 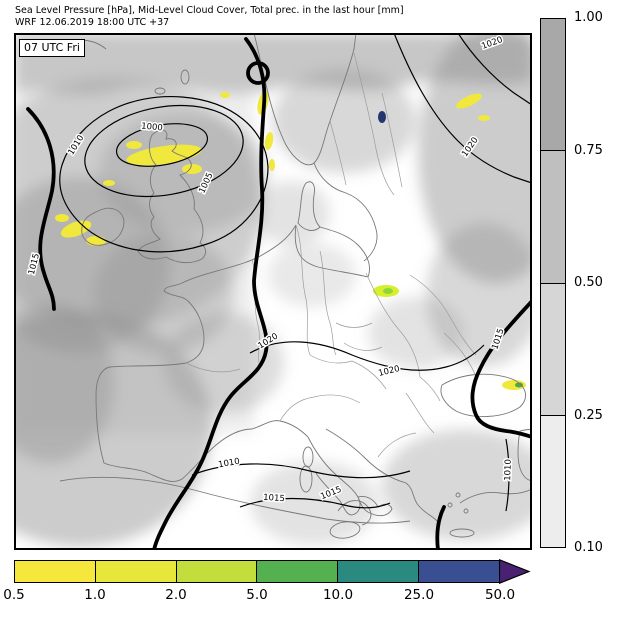 I want to click on precip-colorbar, so click(x=257, y=571).